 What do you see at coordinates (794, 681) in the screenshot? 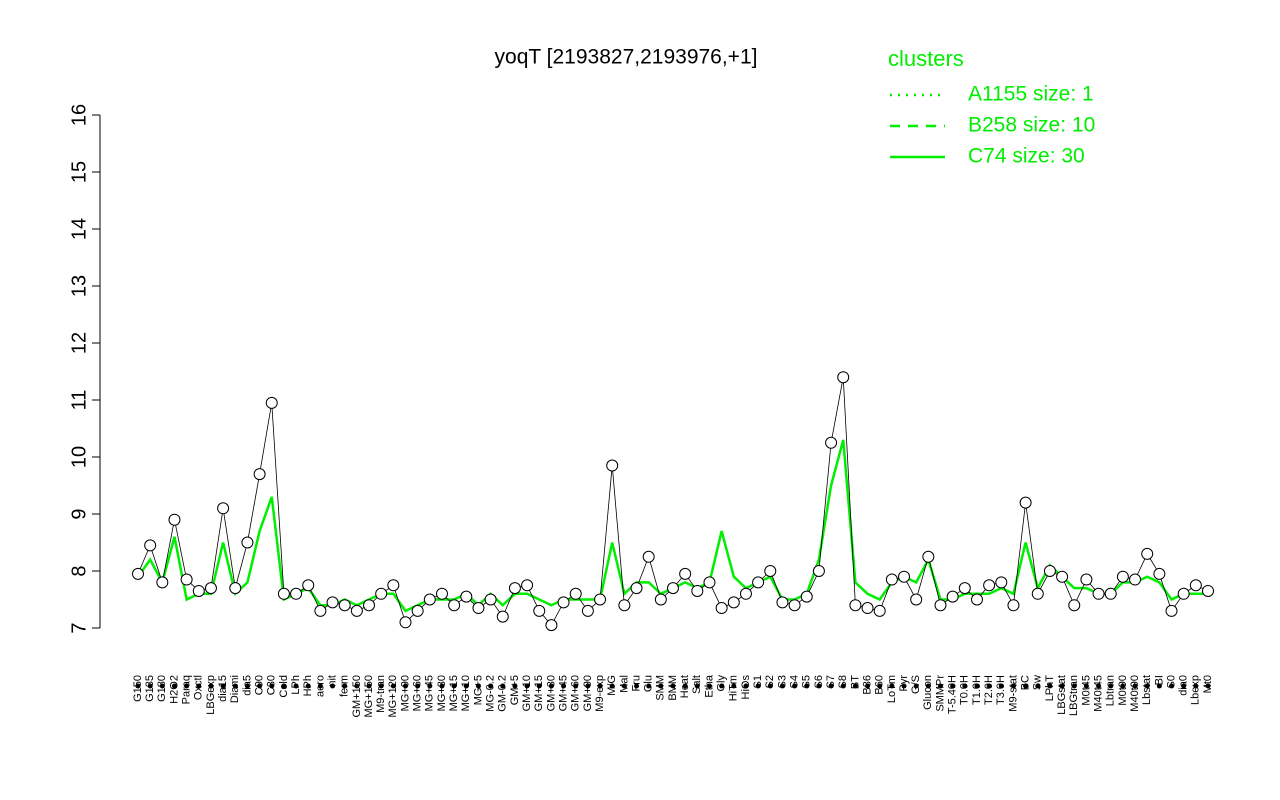
I see `x-tick-label: S4` at bounding box center [794, 681].